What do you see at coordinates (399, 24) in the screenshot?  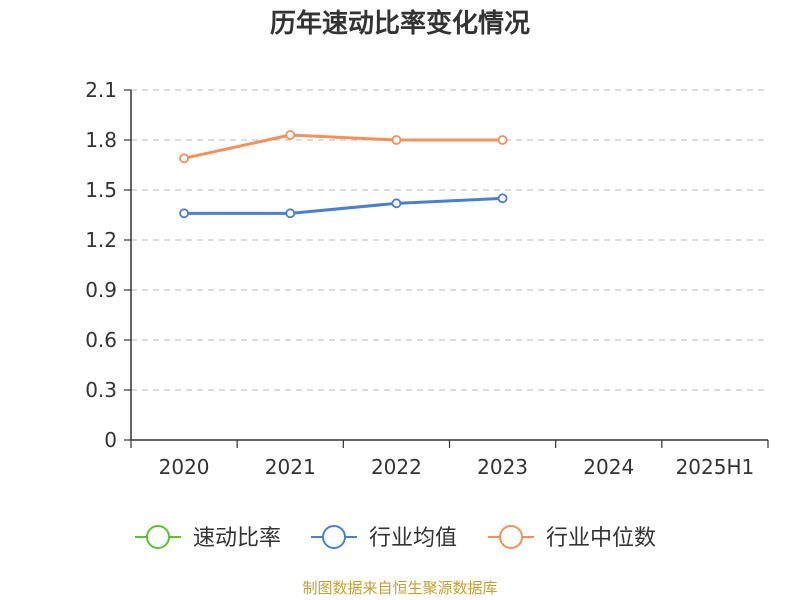 I see `chart-title: 历年速动比率变化情况` at bounding box center [399, 24].